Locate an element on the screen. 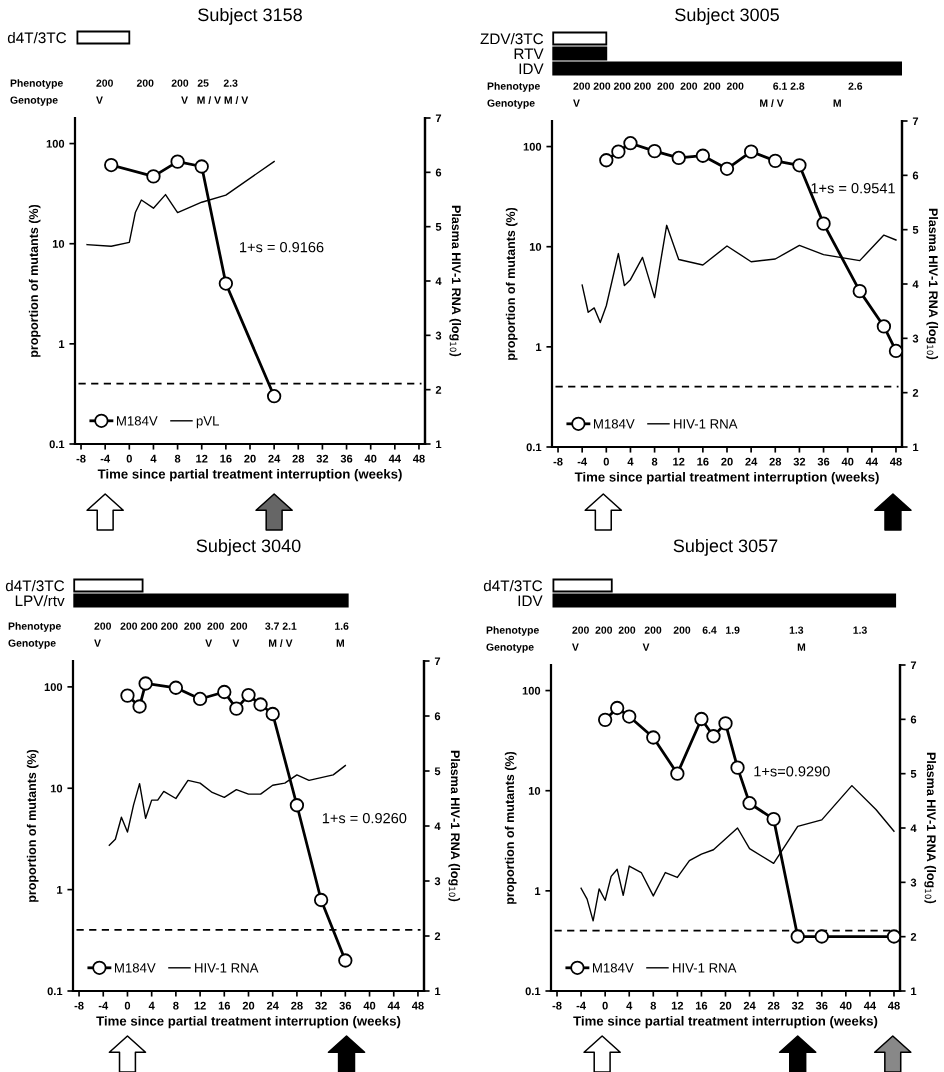  y-tick-label: 0.1 is located at coordinates (57, 444).